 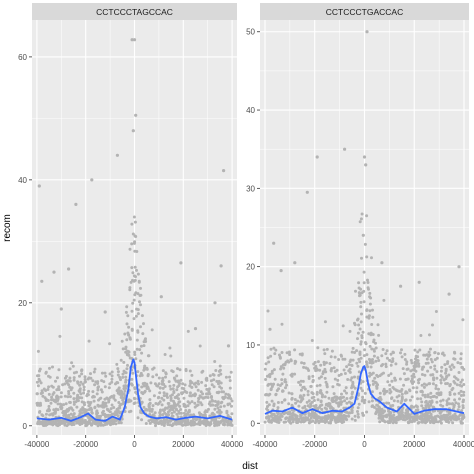 What do you see at coordinates (364, 11) in the screenshot?
I see `strip-background` at bounding box center [364, 11].